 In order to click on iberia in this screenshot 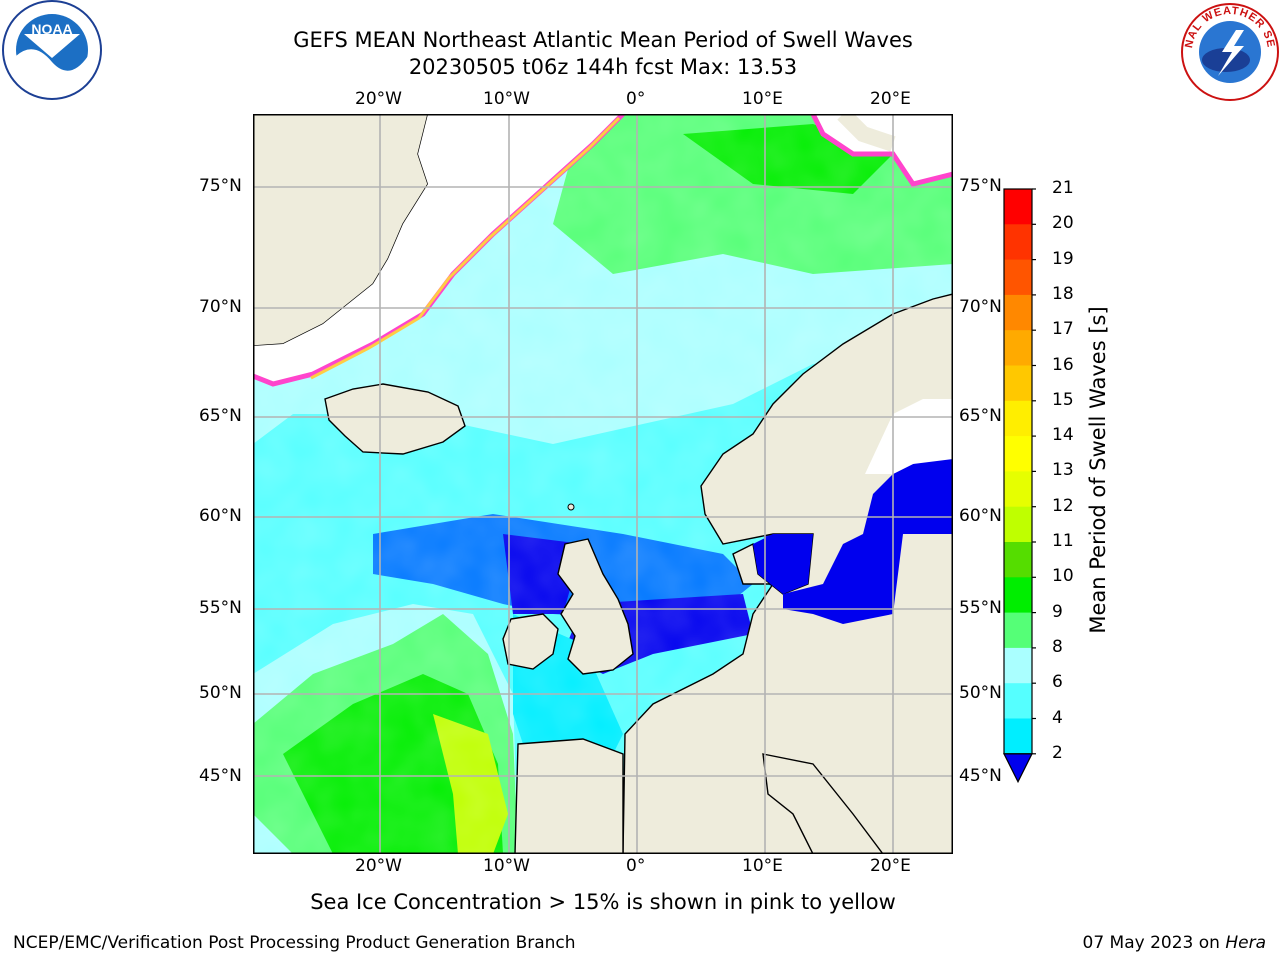, I will do `click(569, 796)`.